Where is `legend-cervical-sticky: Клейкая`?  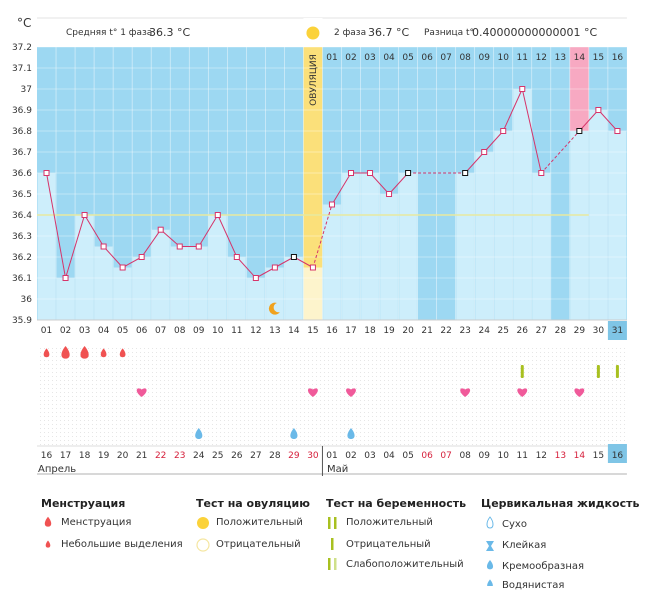 legend-cervical-sticky: Клейкая is located at coordinates (524, 545).